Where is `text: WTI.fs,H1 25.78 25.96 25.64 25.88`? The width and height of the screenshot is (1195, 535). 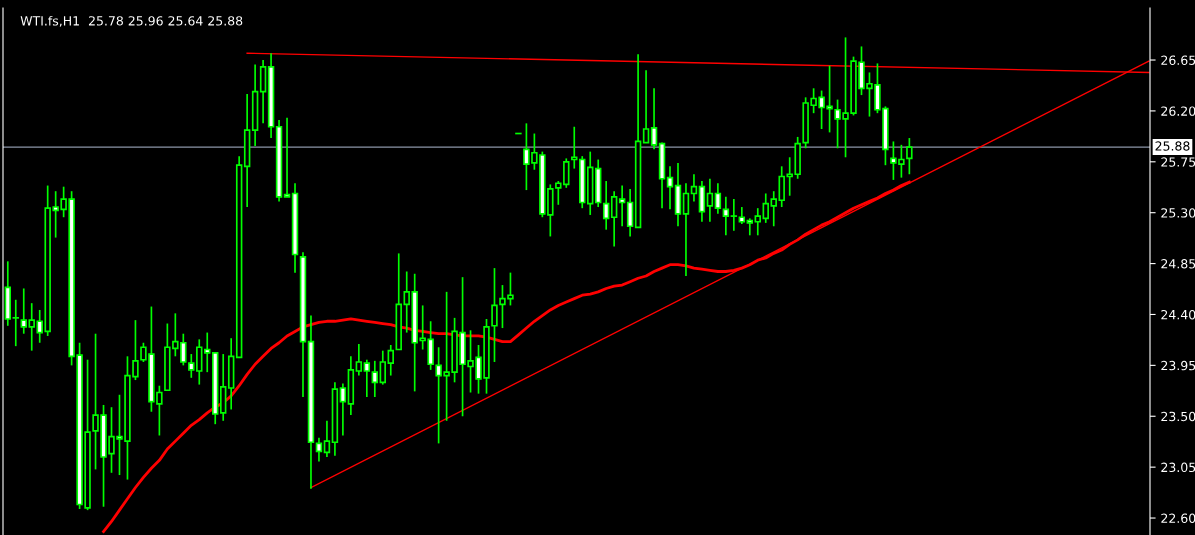
text: WTI.fs,H1 25.78 25.96 25.64 25.88 is located at coordinates (131, 21).